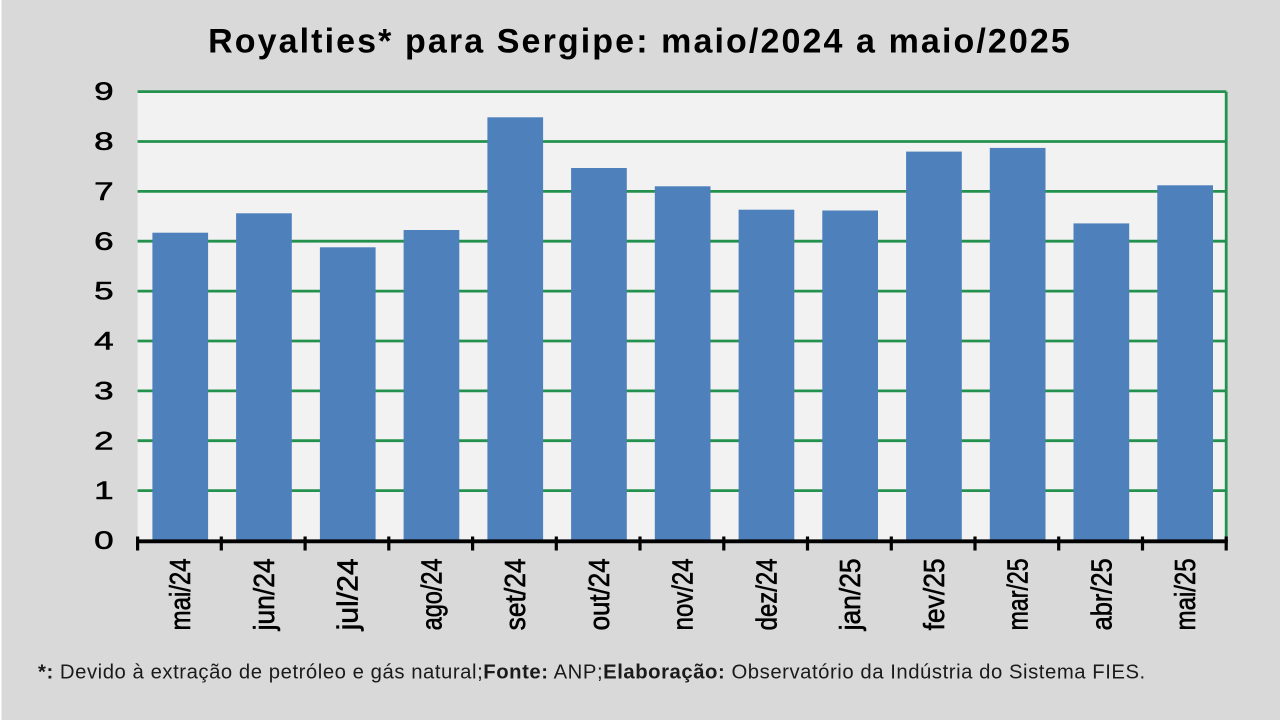  I want to click on svg-text: abr/25, so click(1101, 594).